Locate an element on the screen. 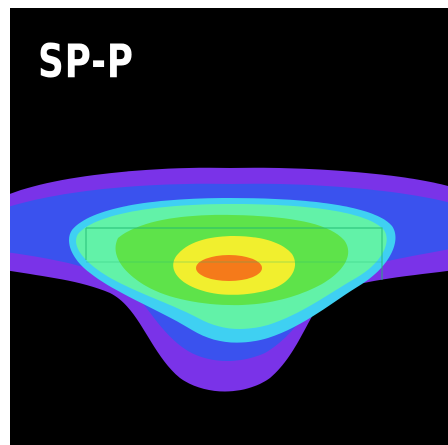 Image resolution: width=448 pixels, height=445 pixels. contour-orange-center is located at coordinates (229, 268).